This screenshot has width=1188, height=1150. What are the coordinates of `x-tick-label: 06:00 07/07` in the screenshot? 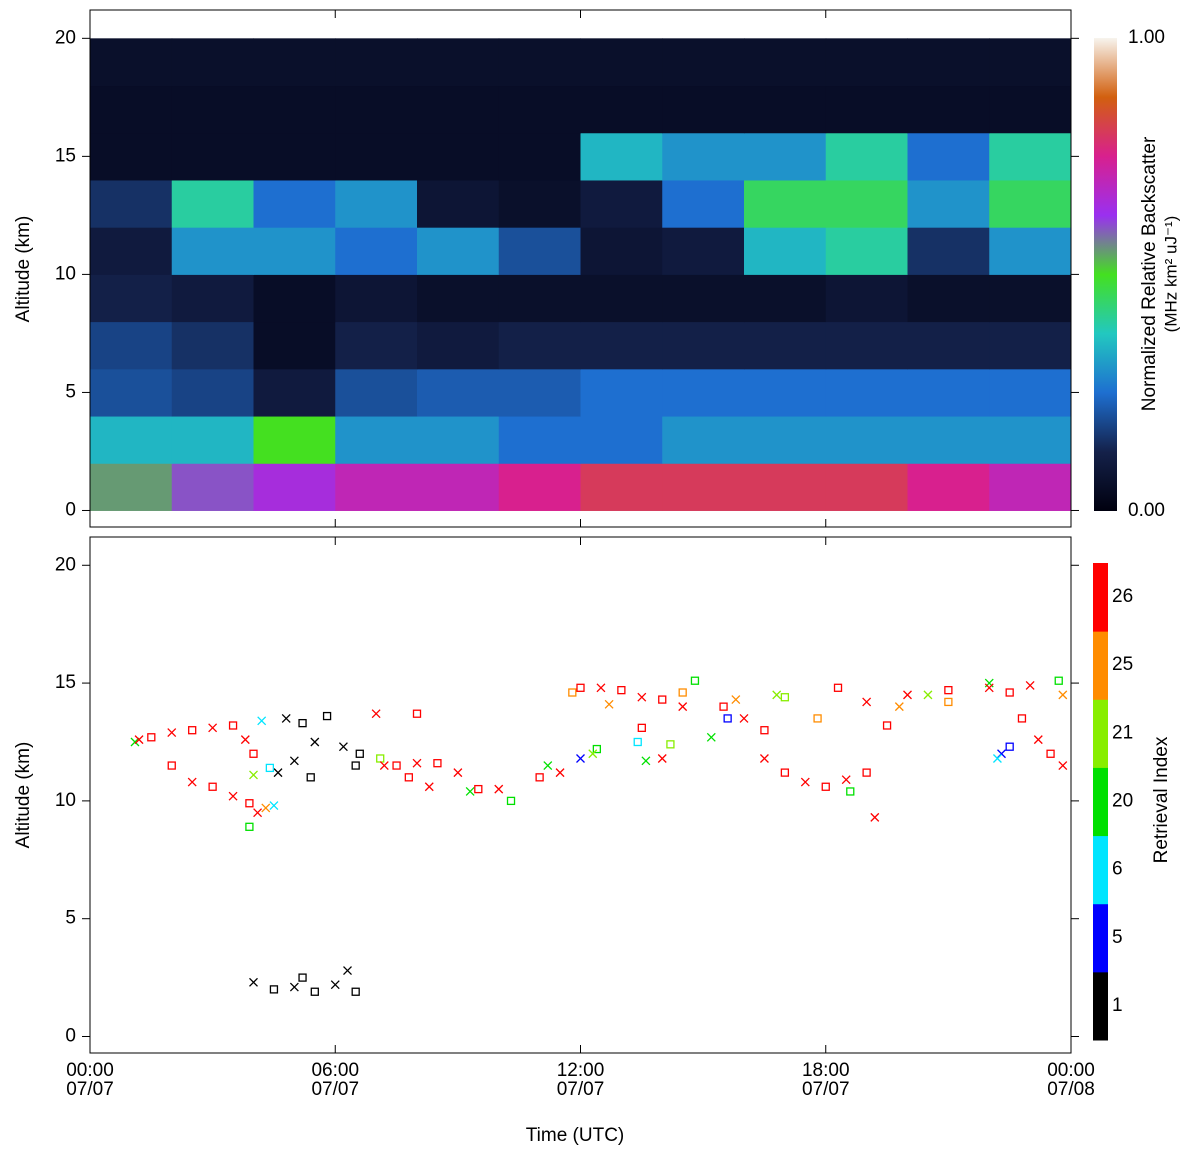 It's located at (335, 1080).